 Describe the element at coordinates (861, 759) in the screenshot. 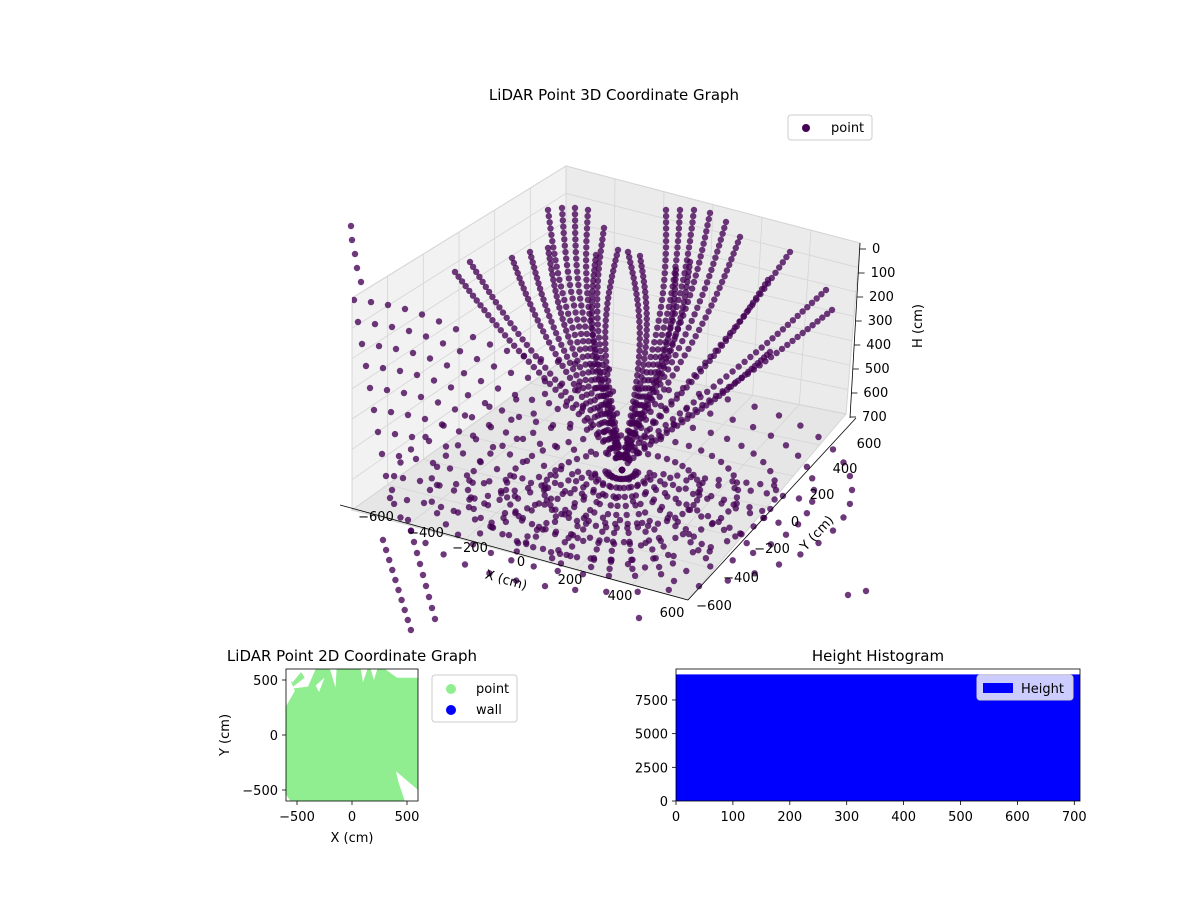

I see `histogram-ticks: 0 100 200 300 400 500 600 700 0 2500 5000 7500` at that location.